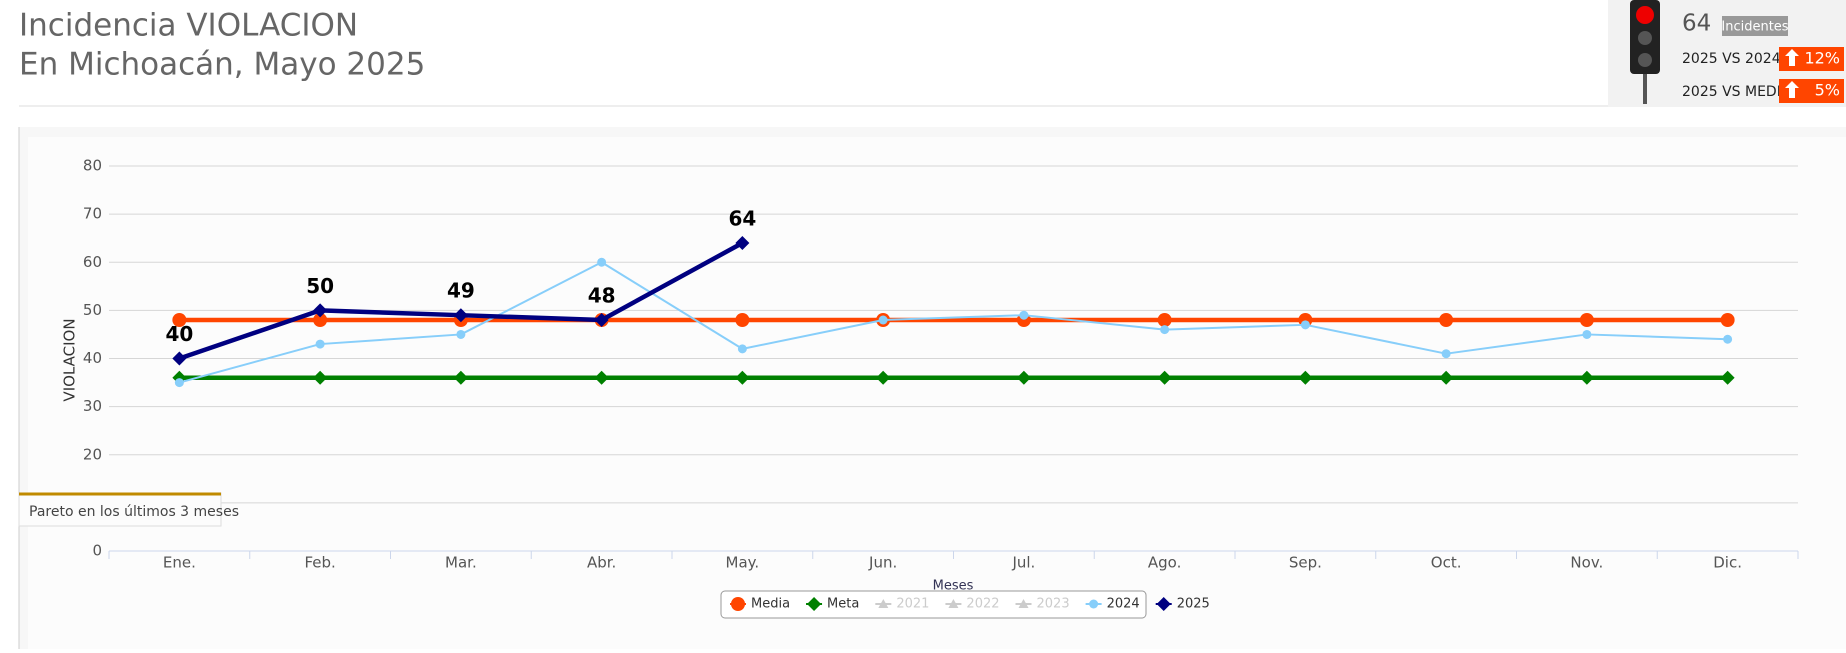  I want to click on legend-label: 2025, so click(1193, 604).